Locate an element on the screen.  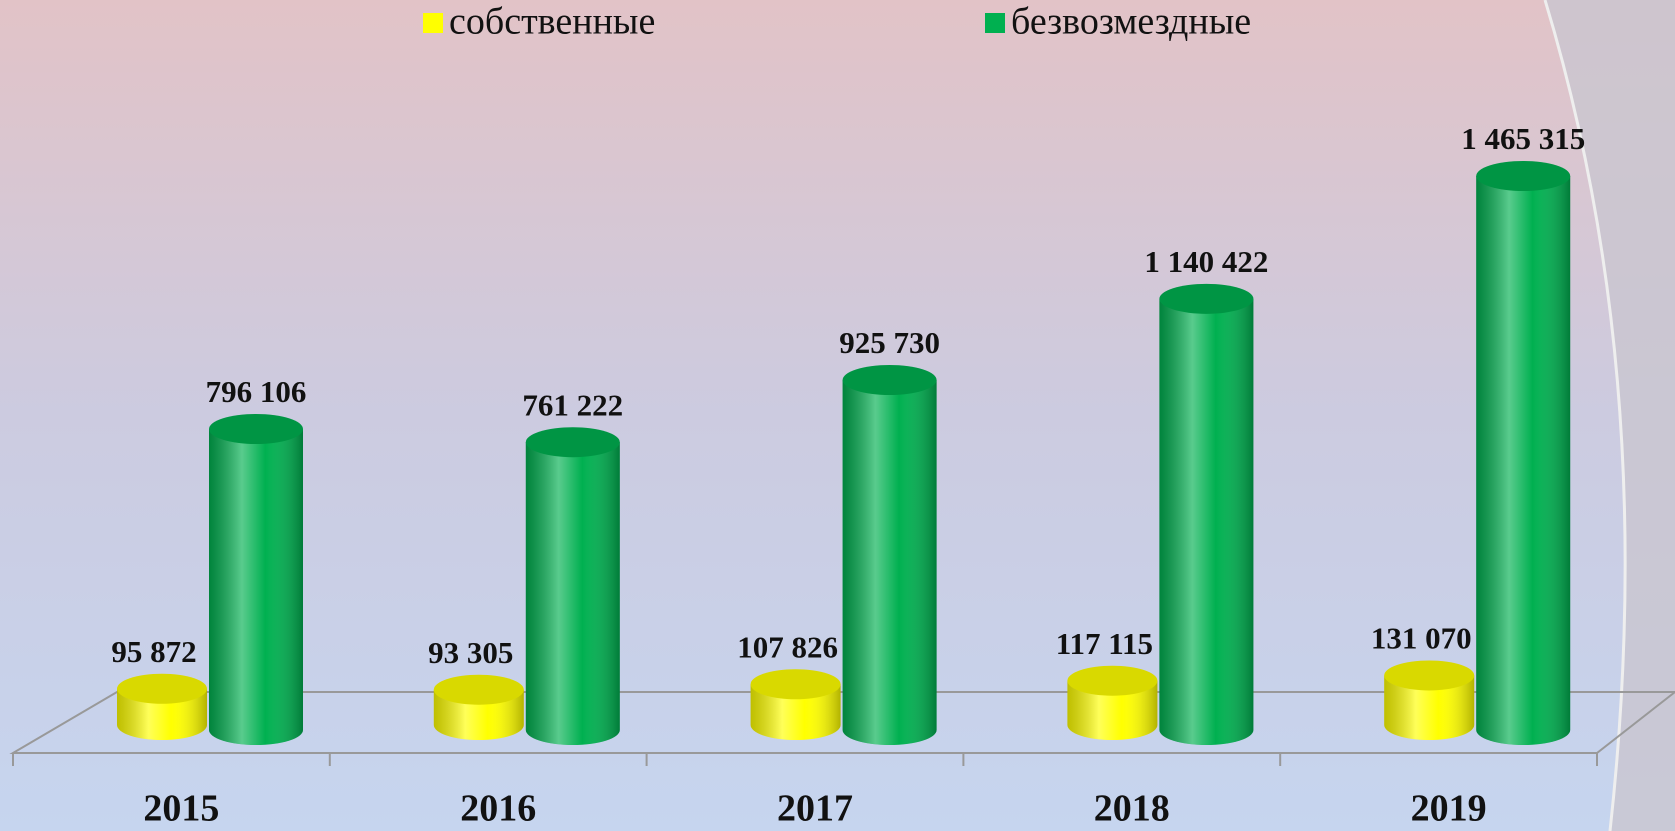
decor-arc is located at coordinates (1610, 415).